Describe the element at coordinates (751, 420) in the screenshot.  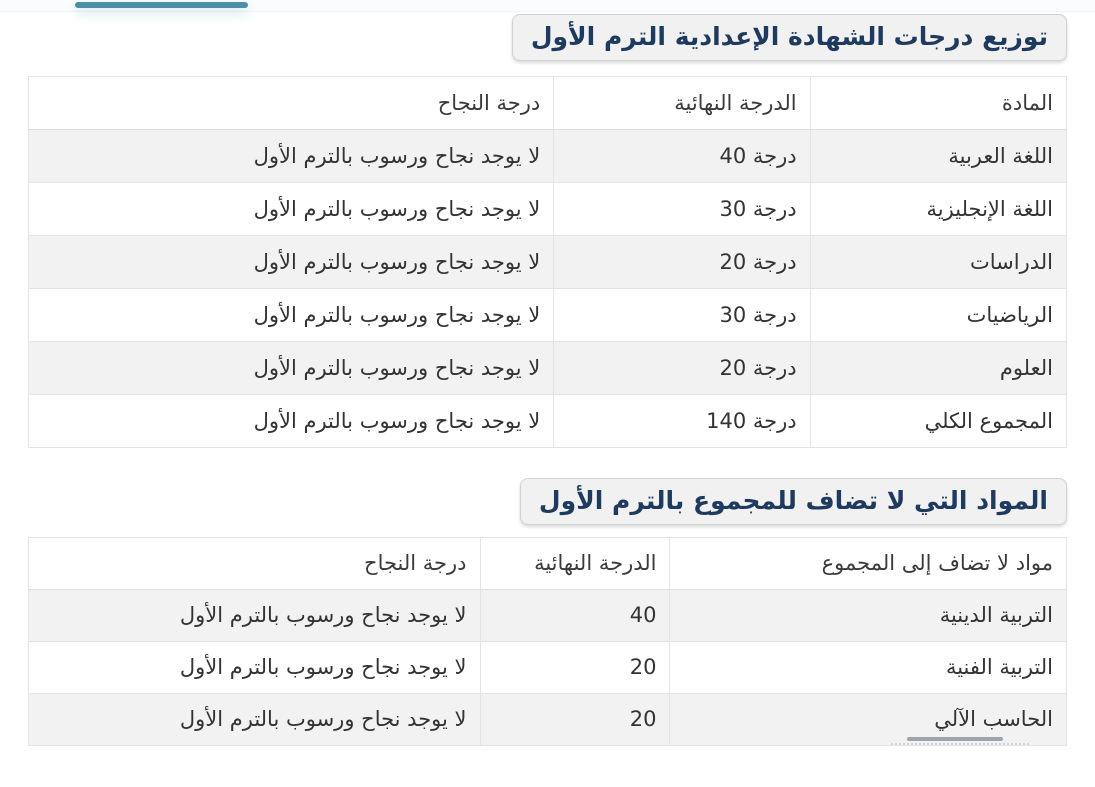
I see `grade-value: 140 درجة` at that location.